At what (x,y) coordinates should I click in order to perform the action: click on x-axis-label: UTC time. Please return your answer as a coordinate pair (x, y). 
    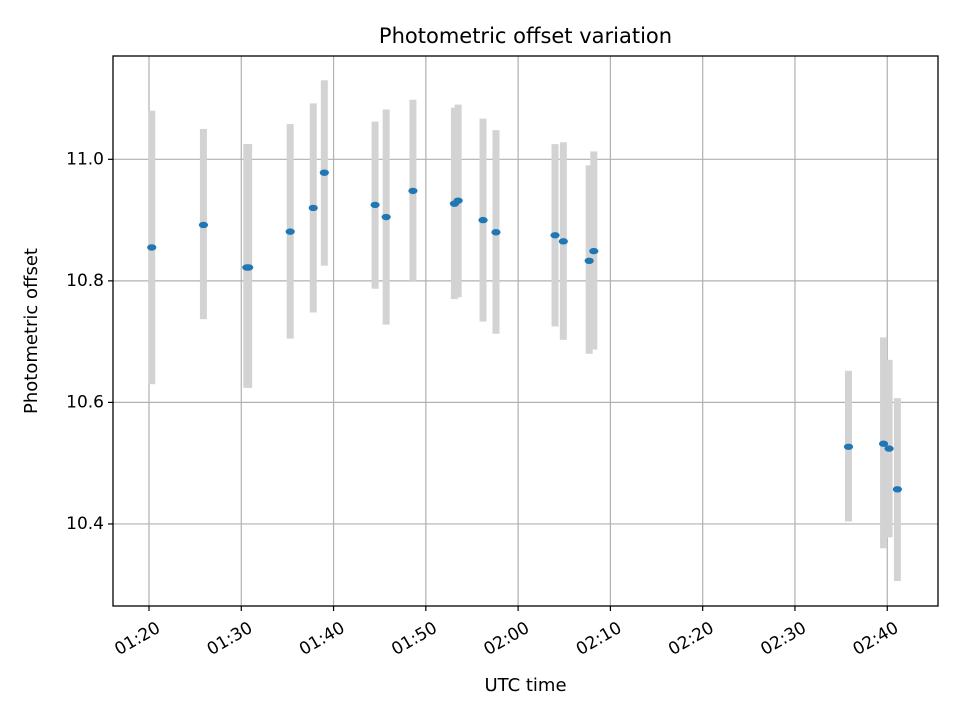
    Looking at the image, I should click on (525, 685).